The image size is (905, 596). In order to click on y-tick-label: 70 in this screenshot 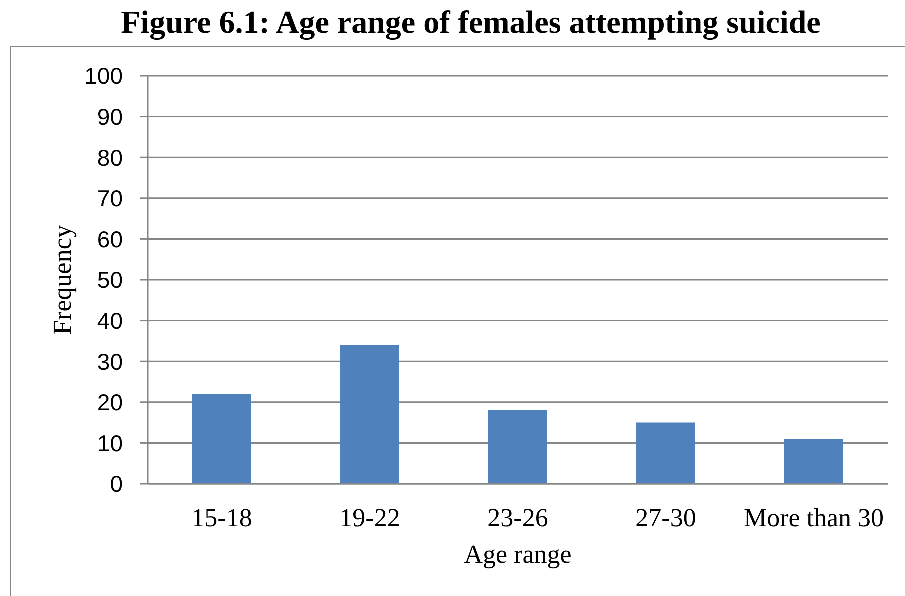, I will do `click(110, 199)`.